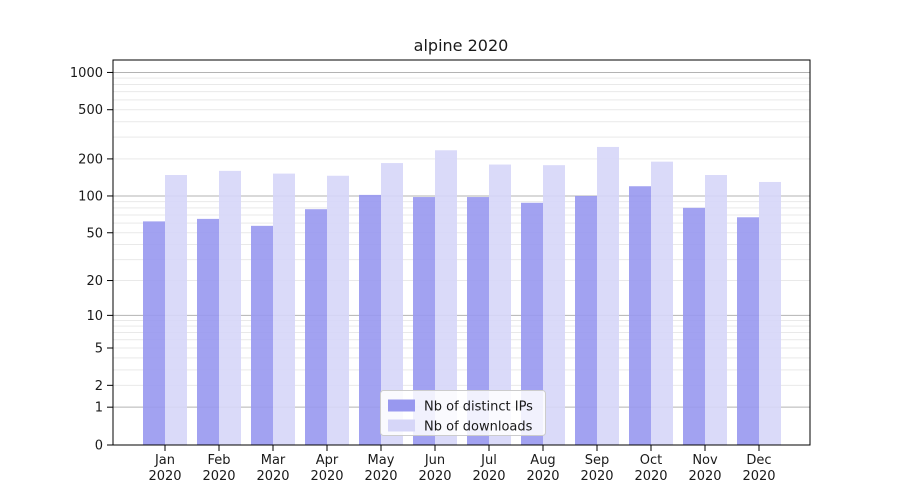 Image resolution: width=900 pixels, height=500 pixels. I want to click on x-tick-label-year-jan: 2020, so click(164, 476).